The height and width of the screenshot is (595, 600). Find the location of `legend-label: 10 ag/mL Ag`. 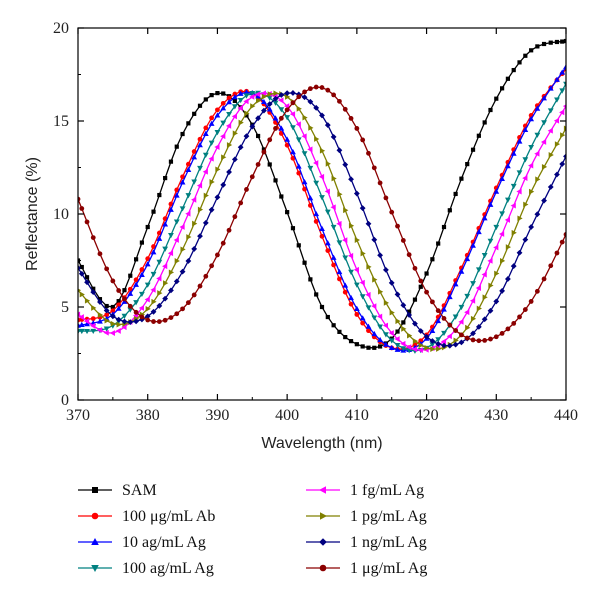

legend-label: 10 ag/mL Ag is located at coordinates (164, 542).